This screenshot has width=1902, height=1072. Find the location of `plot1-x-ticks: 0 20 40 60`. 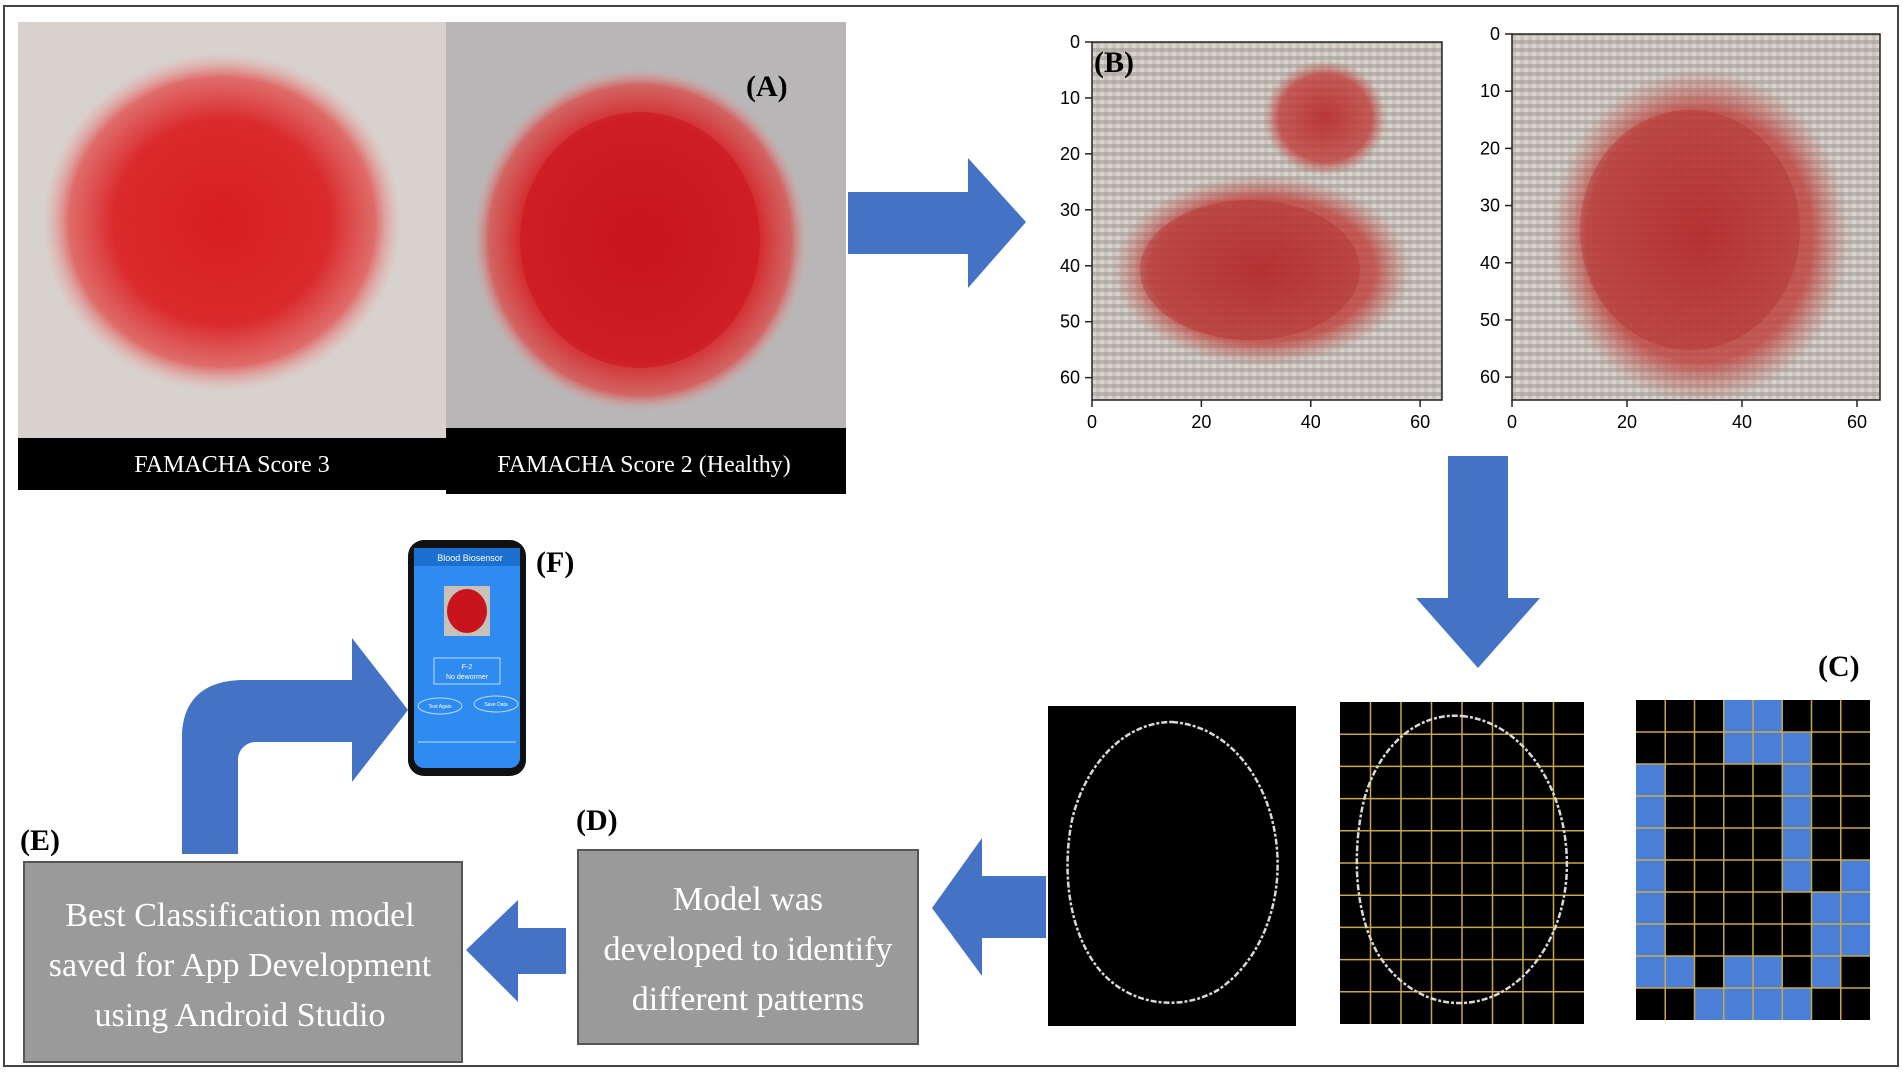

plot1-x-ticks: 0 20 40 60 is located at coordinates (1258, 416).